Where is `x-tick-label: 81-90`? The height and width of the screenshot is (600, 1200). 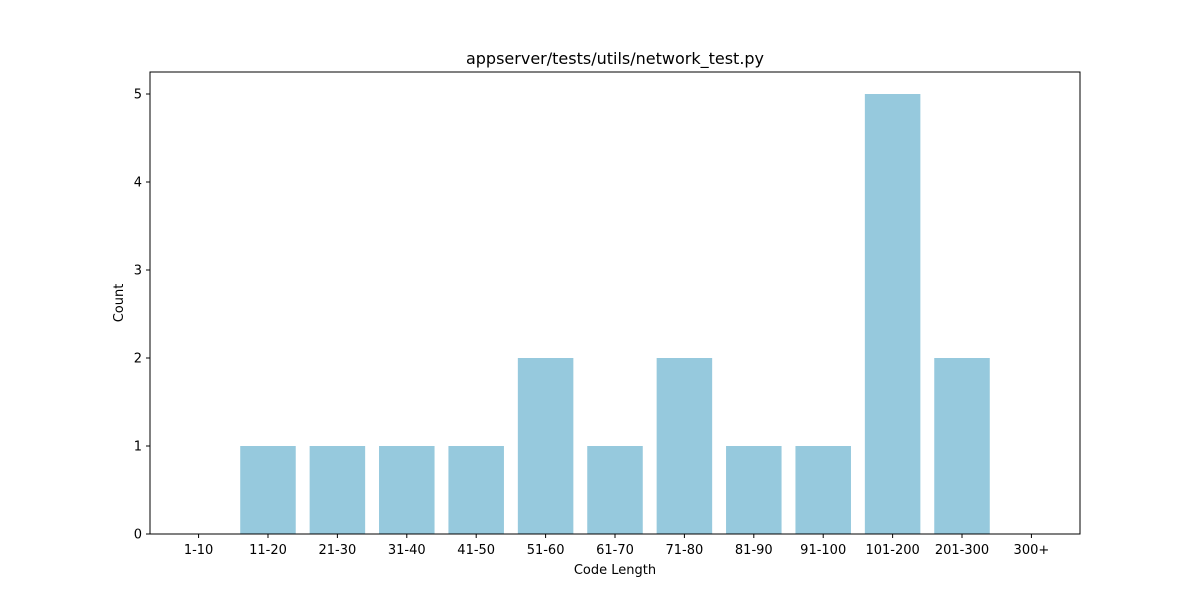 x-tick-label: 81-90 is located at coordinates (754, 550).